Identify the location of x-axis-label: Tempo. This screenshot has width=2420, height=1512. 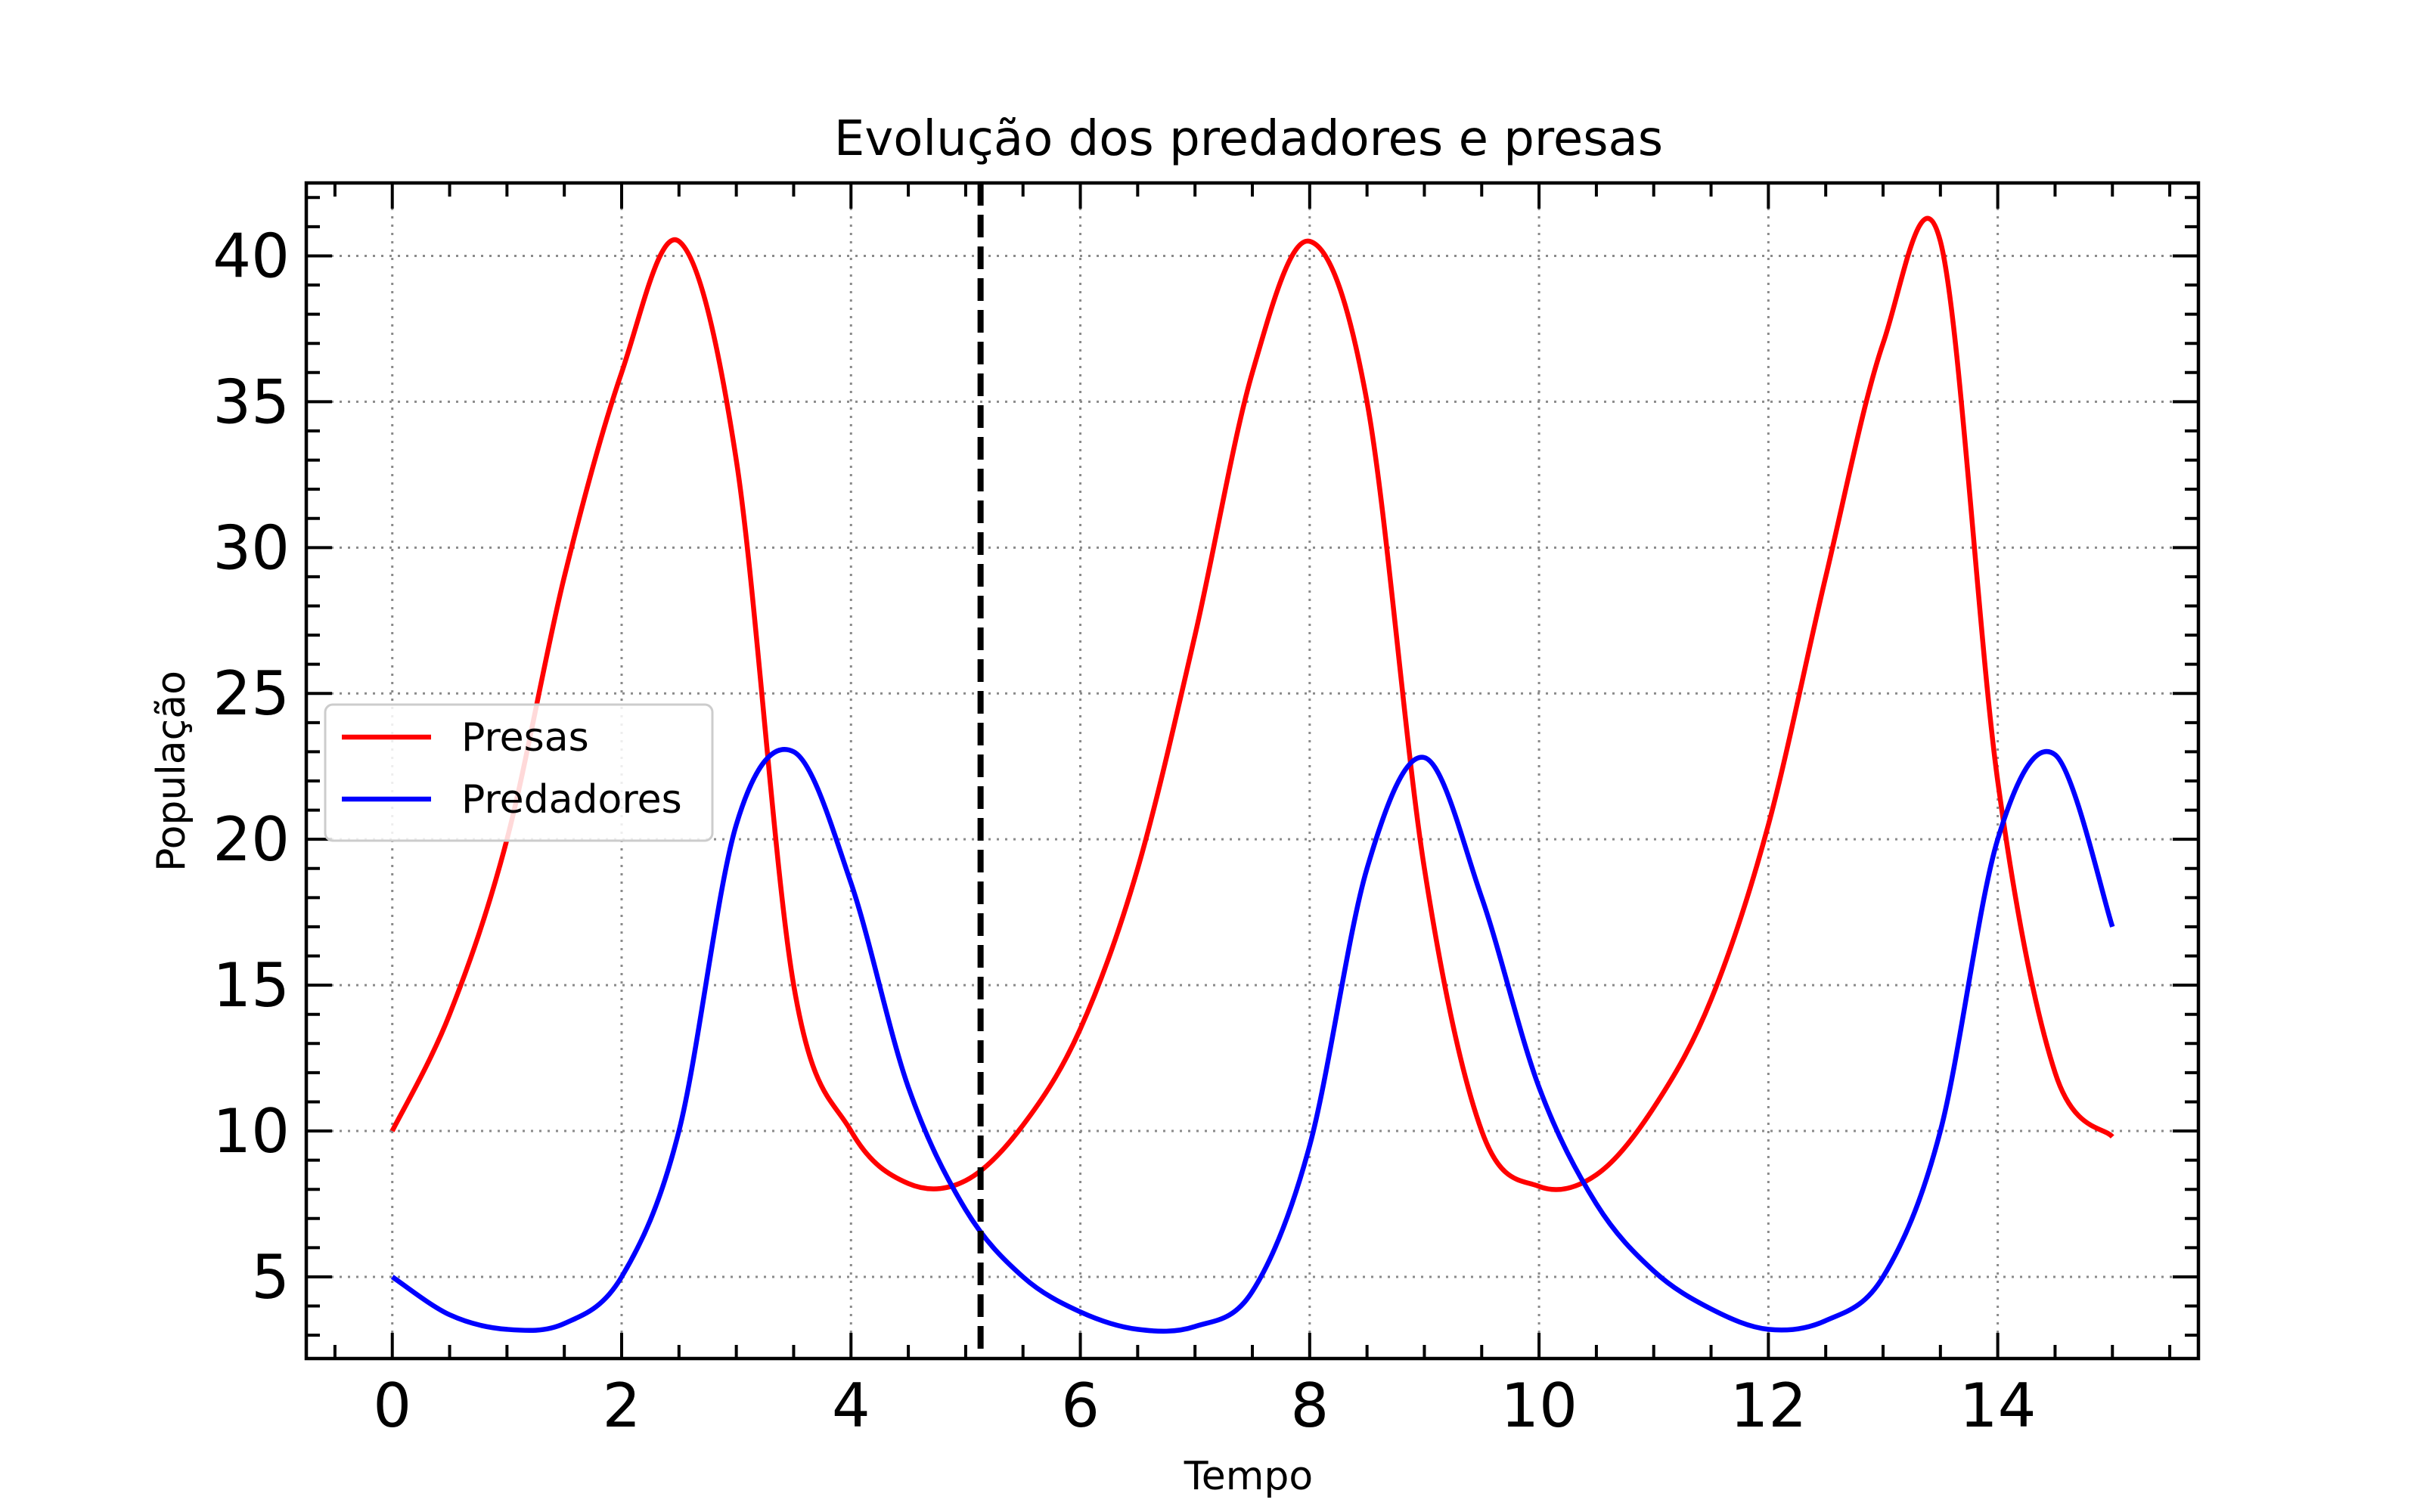
(1248, 1476).